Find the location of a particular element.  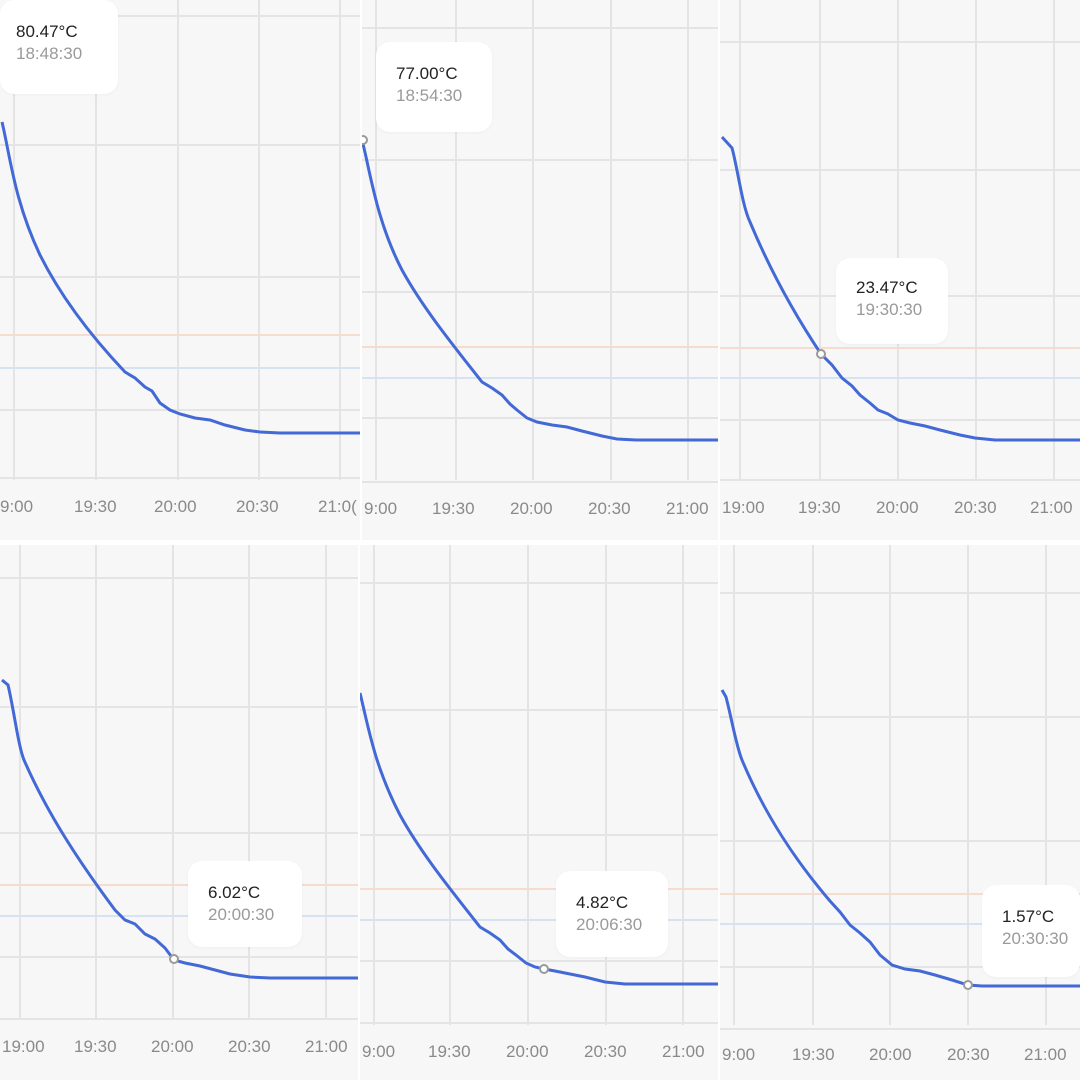

x-tick-label: 21:0( is located at coordinates (337, 506).